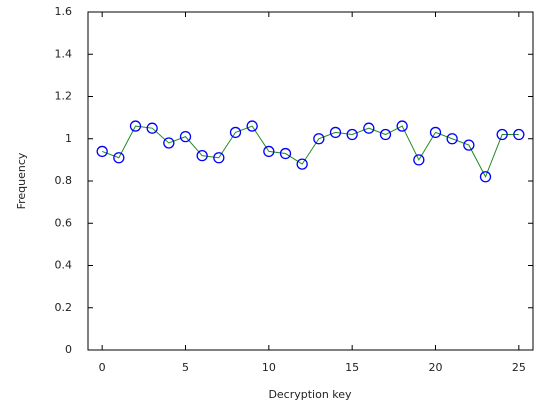 This screenshot has height=406, width=550. Describe the element at coordinates (64, 222) in the screenshot. I see `y-tick-label: 0.6` at that location.